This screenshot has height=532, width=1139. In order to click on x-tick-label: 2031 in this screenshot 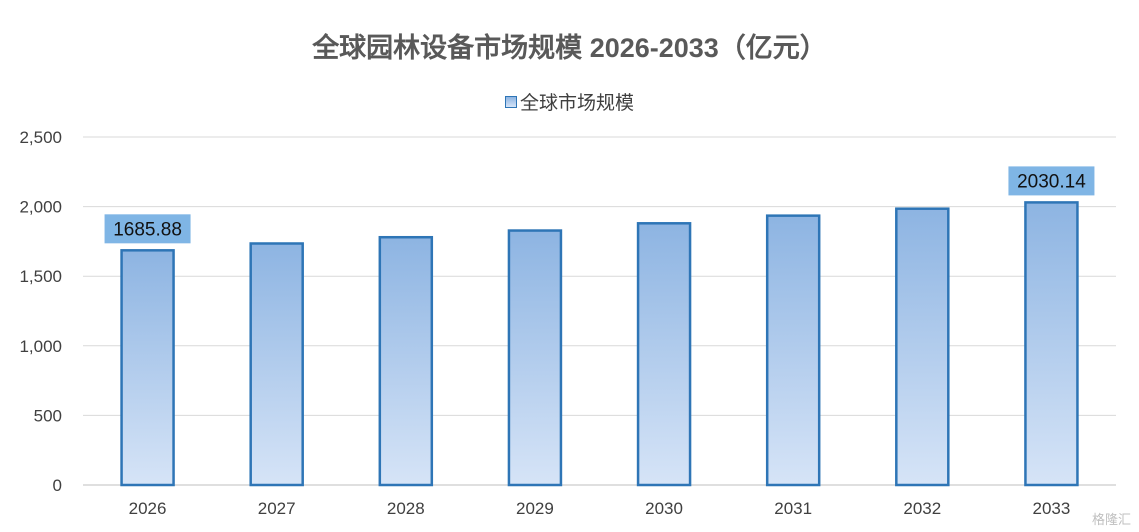, I will do `click(793, 508)`.